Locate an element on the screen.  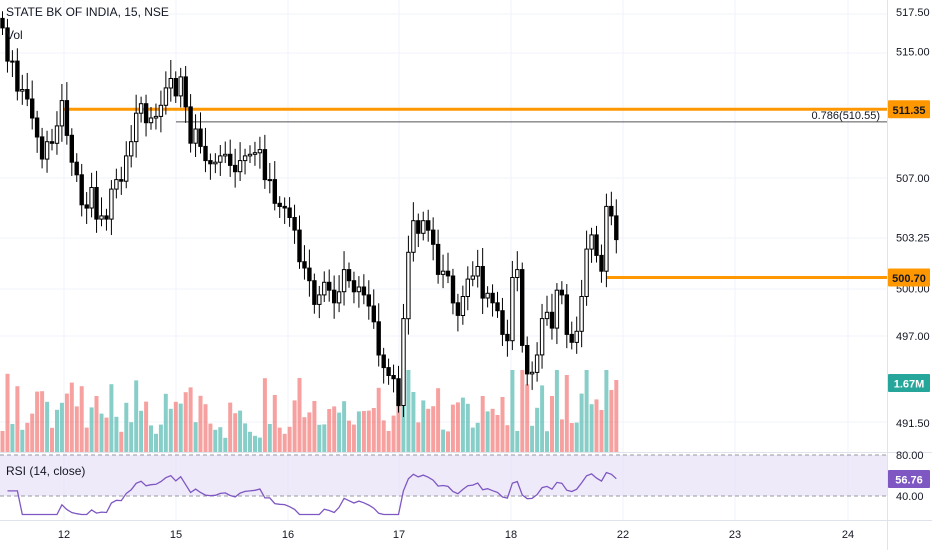
rsi-legend: RSI (14, close) is located at coordinates (46, 471).